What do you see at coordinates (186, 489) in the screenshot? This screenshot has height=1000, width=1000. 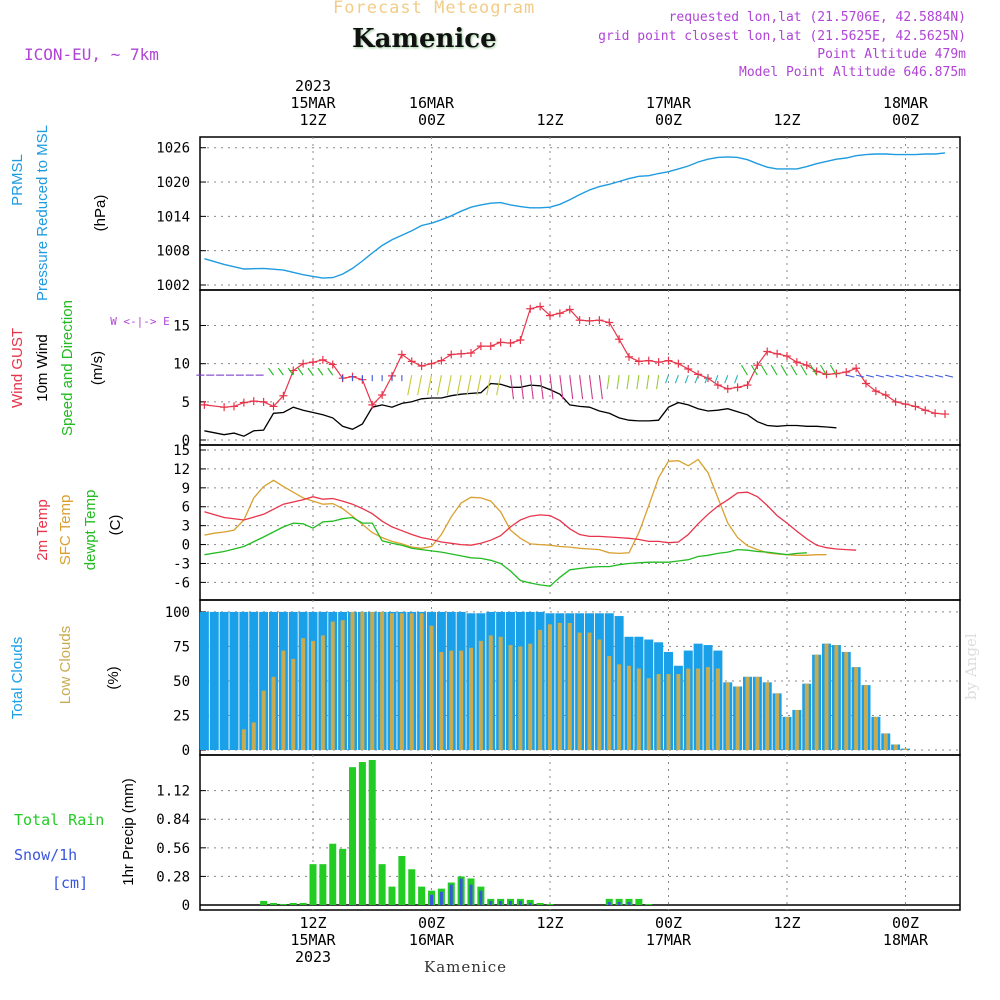 I see `ytick-label-temperature: 9` at bounding box center [186, 489].